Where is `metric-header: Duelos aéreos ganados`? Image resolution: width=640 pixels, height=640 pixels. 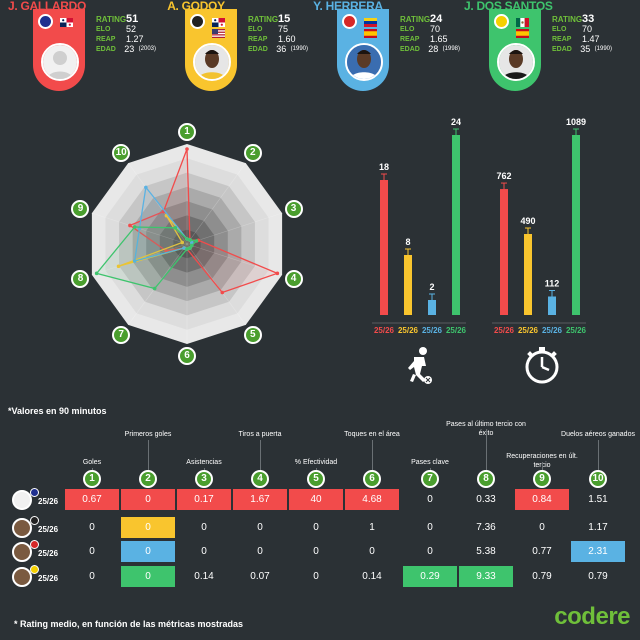 metric-header: Duelos aéreos ganados is located at coordinates (598, 434).